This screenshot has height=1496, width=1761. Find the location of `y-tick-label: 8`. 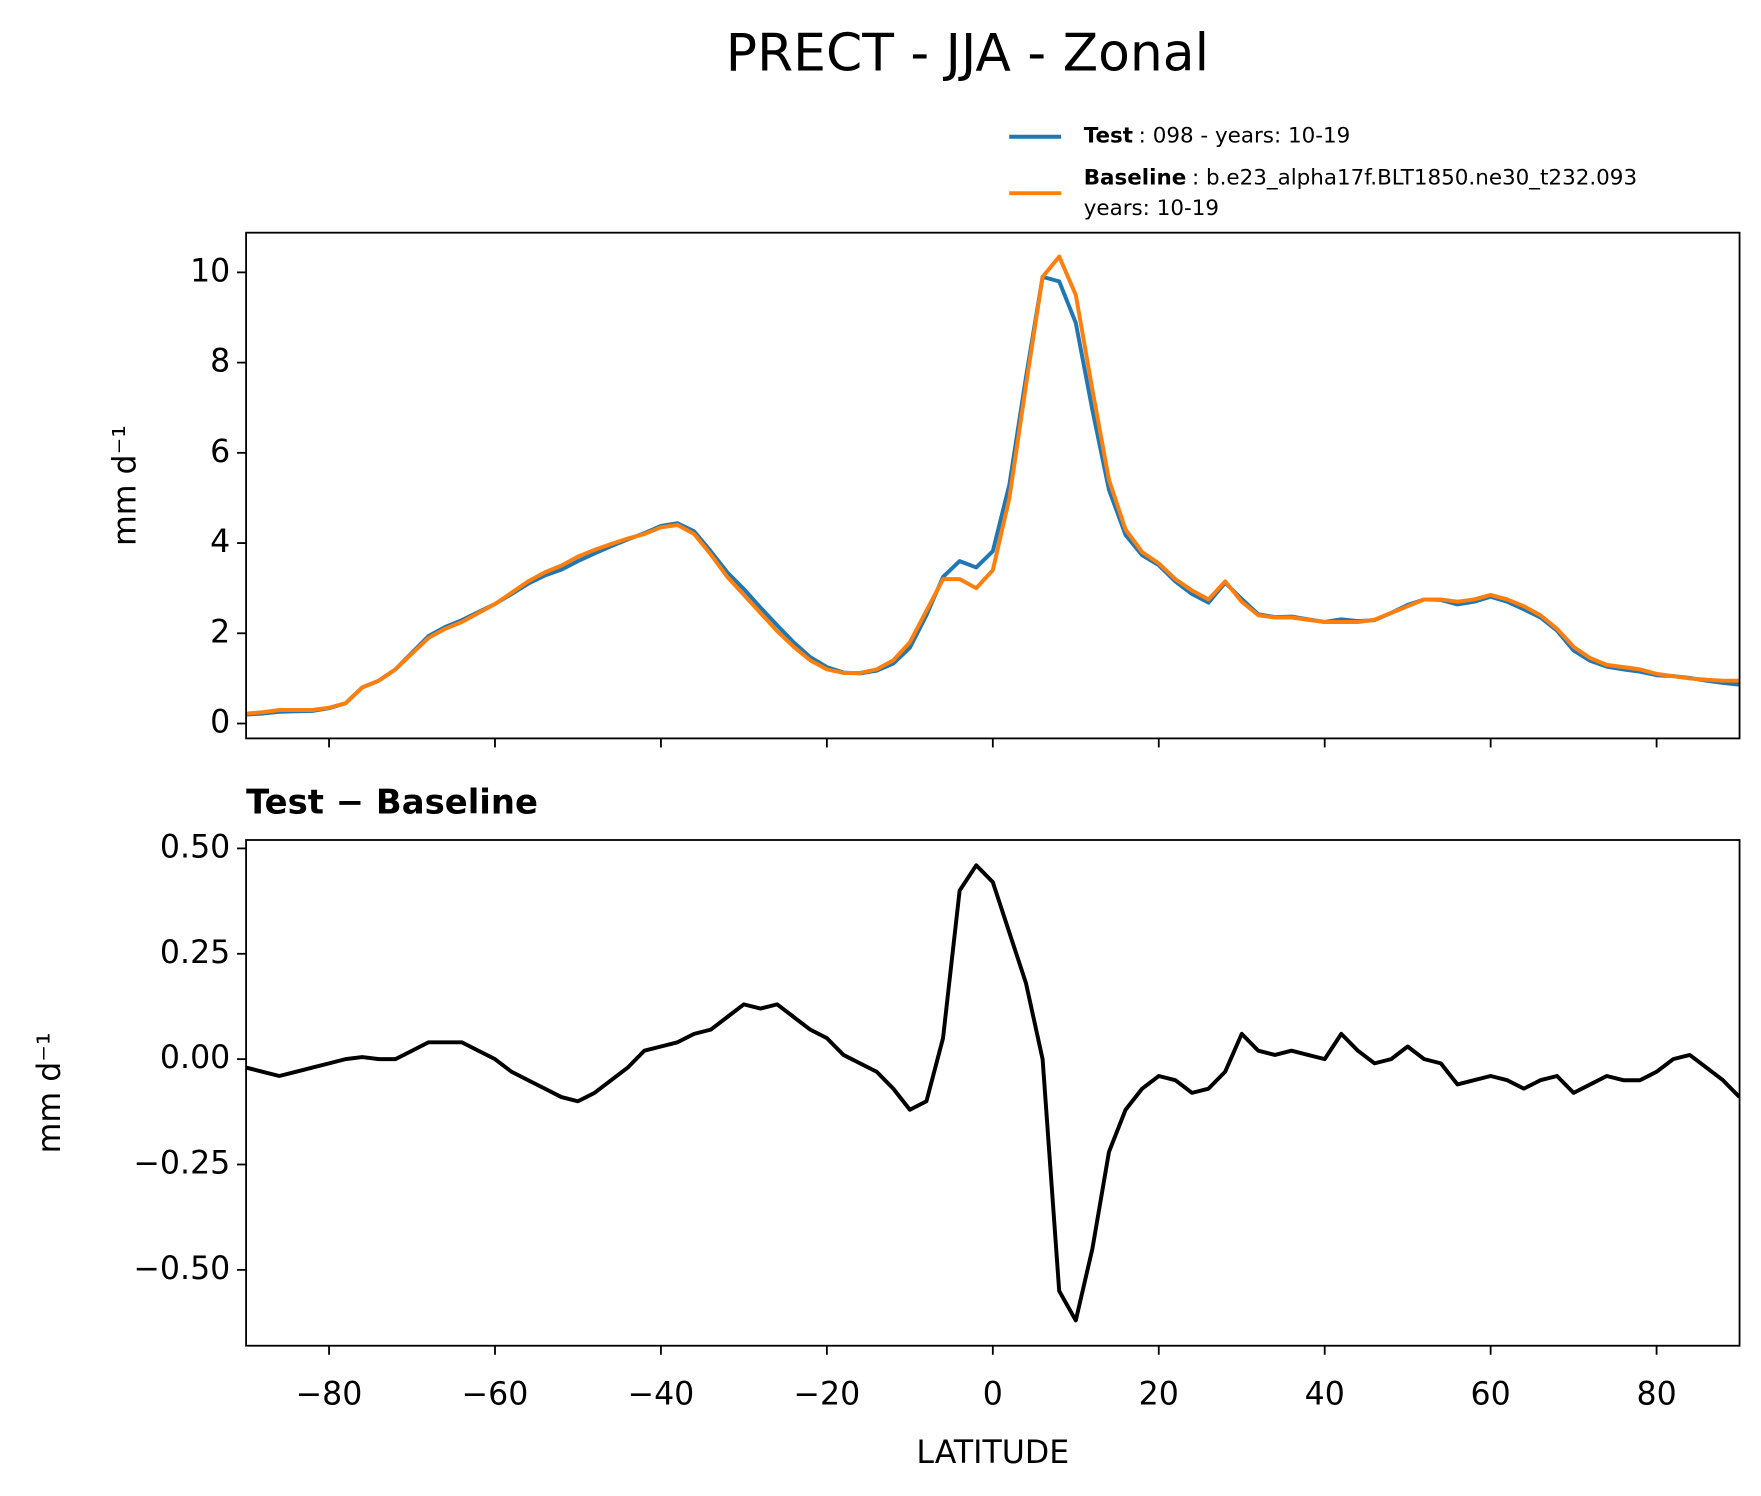

y-tick-label: 8 is located at coordinates (220, 362).